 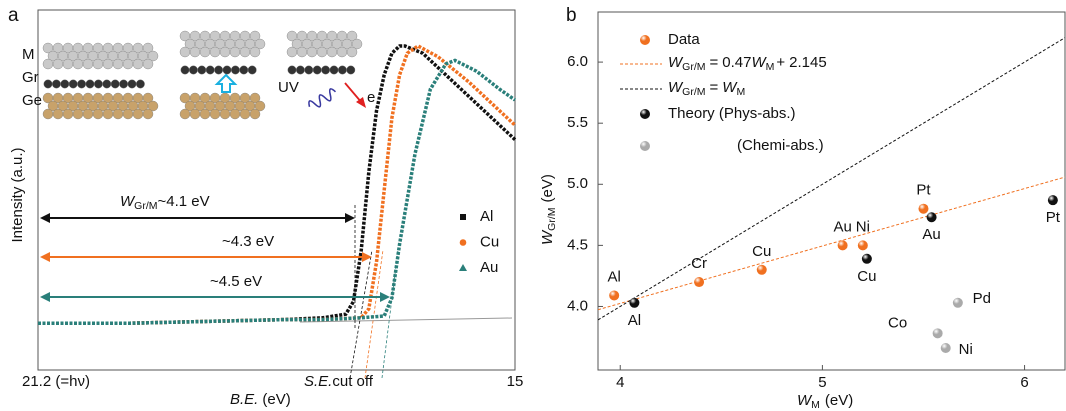 I want to click on y-axis-label: WGr/M (eV), so click(x=548, y=209).